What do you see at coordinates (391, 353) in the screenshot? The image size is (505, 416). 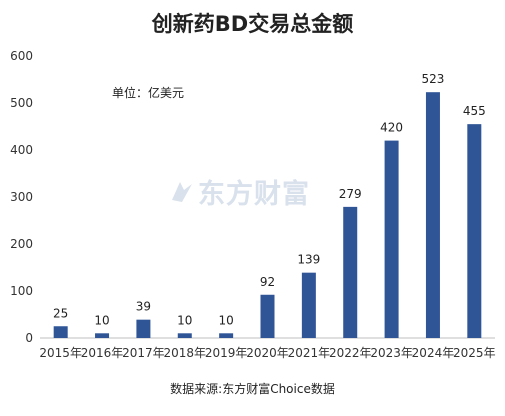 I see `x-tick-label: 2023年` at bounding box center [391, 353].